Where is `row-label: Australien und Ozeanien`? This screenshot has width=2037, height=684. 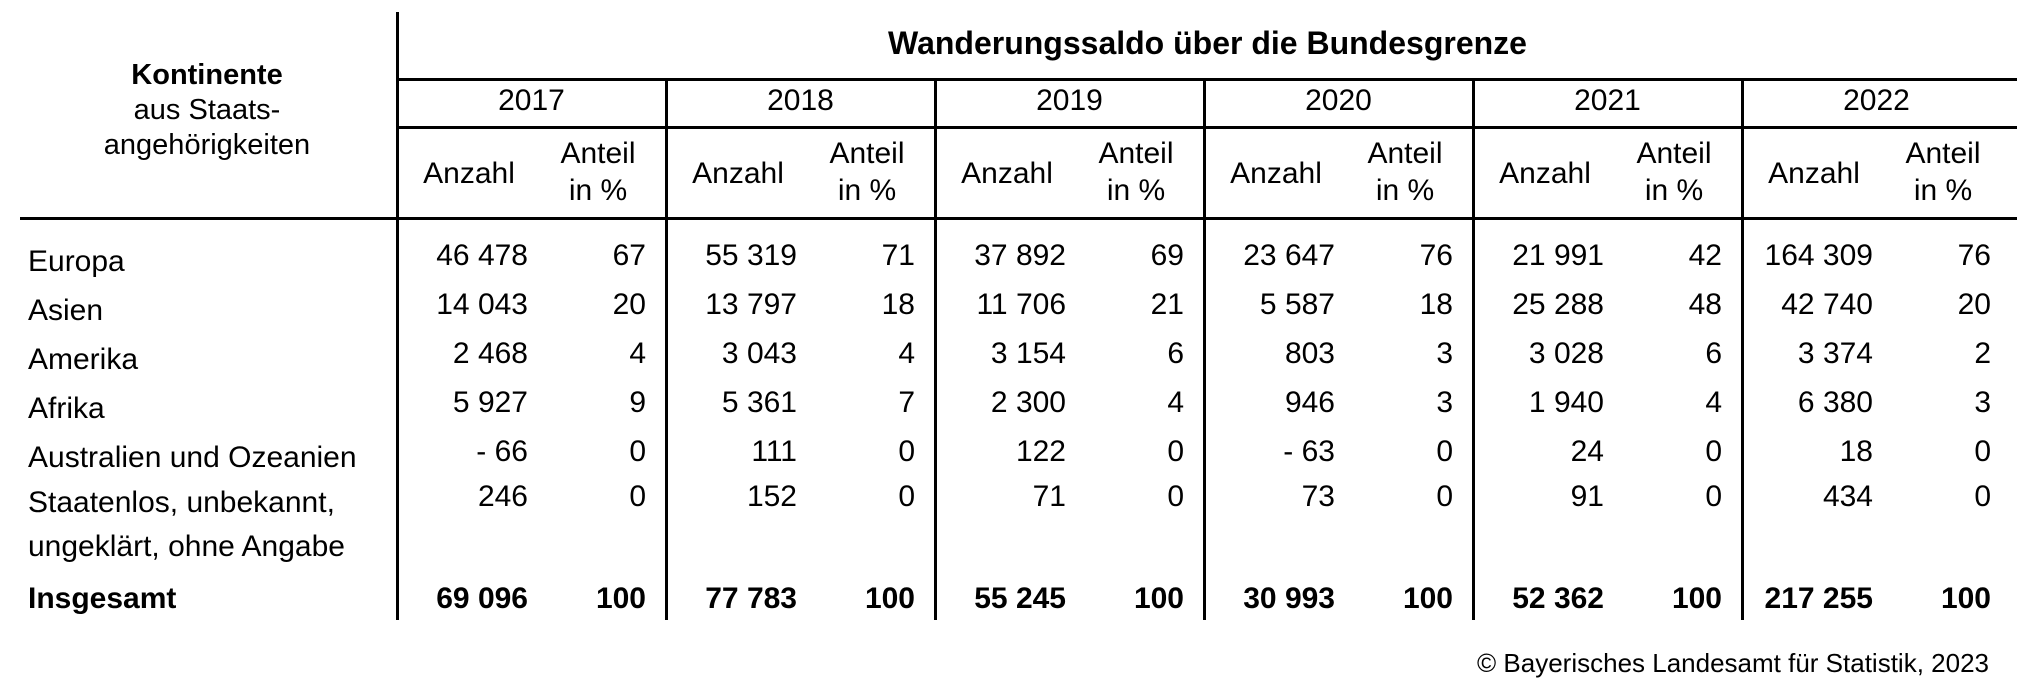 row-label: Australien und Ozeanien is located at coordinates (192, 458).